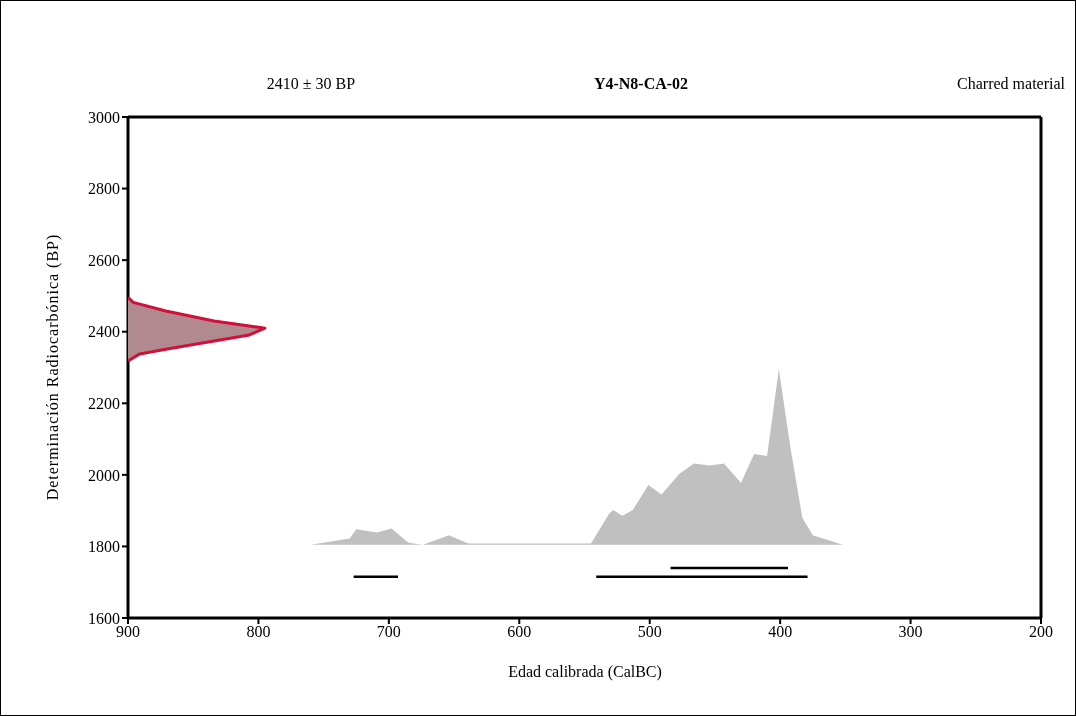 The height and width of the screenshot is (716, 1076). Describe the element at coordinates (104, 260) in the screenshot. I see `y-tick-label: 2600` at that location.